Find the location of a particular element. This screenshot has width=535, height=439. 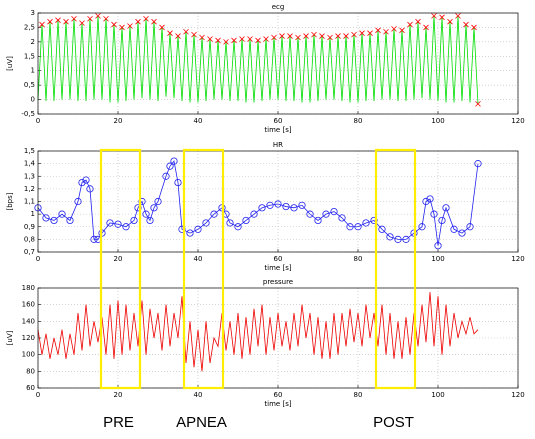

y-tick-label: 1,4 is located at coordinates (30, 164).